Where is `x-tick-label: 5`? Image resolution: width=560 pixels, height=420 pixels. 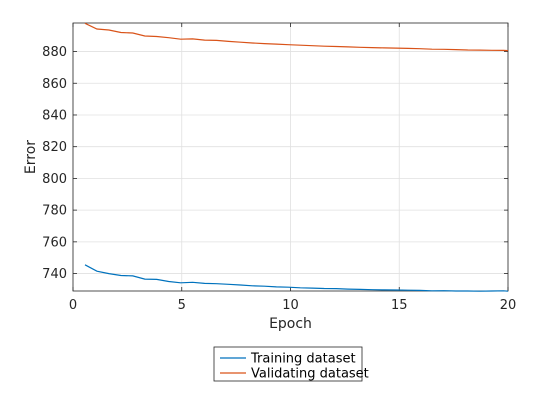 x-tick-label: 5 is located at coordinates (182, 305).